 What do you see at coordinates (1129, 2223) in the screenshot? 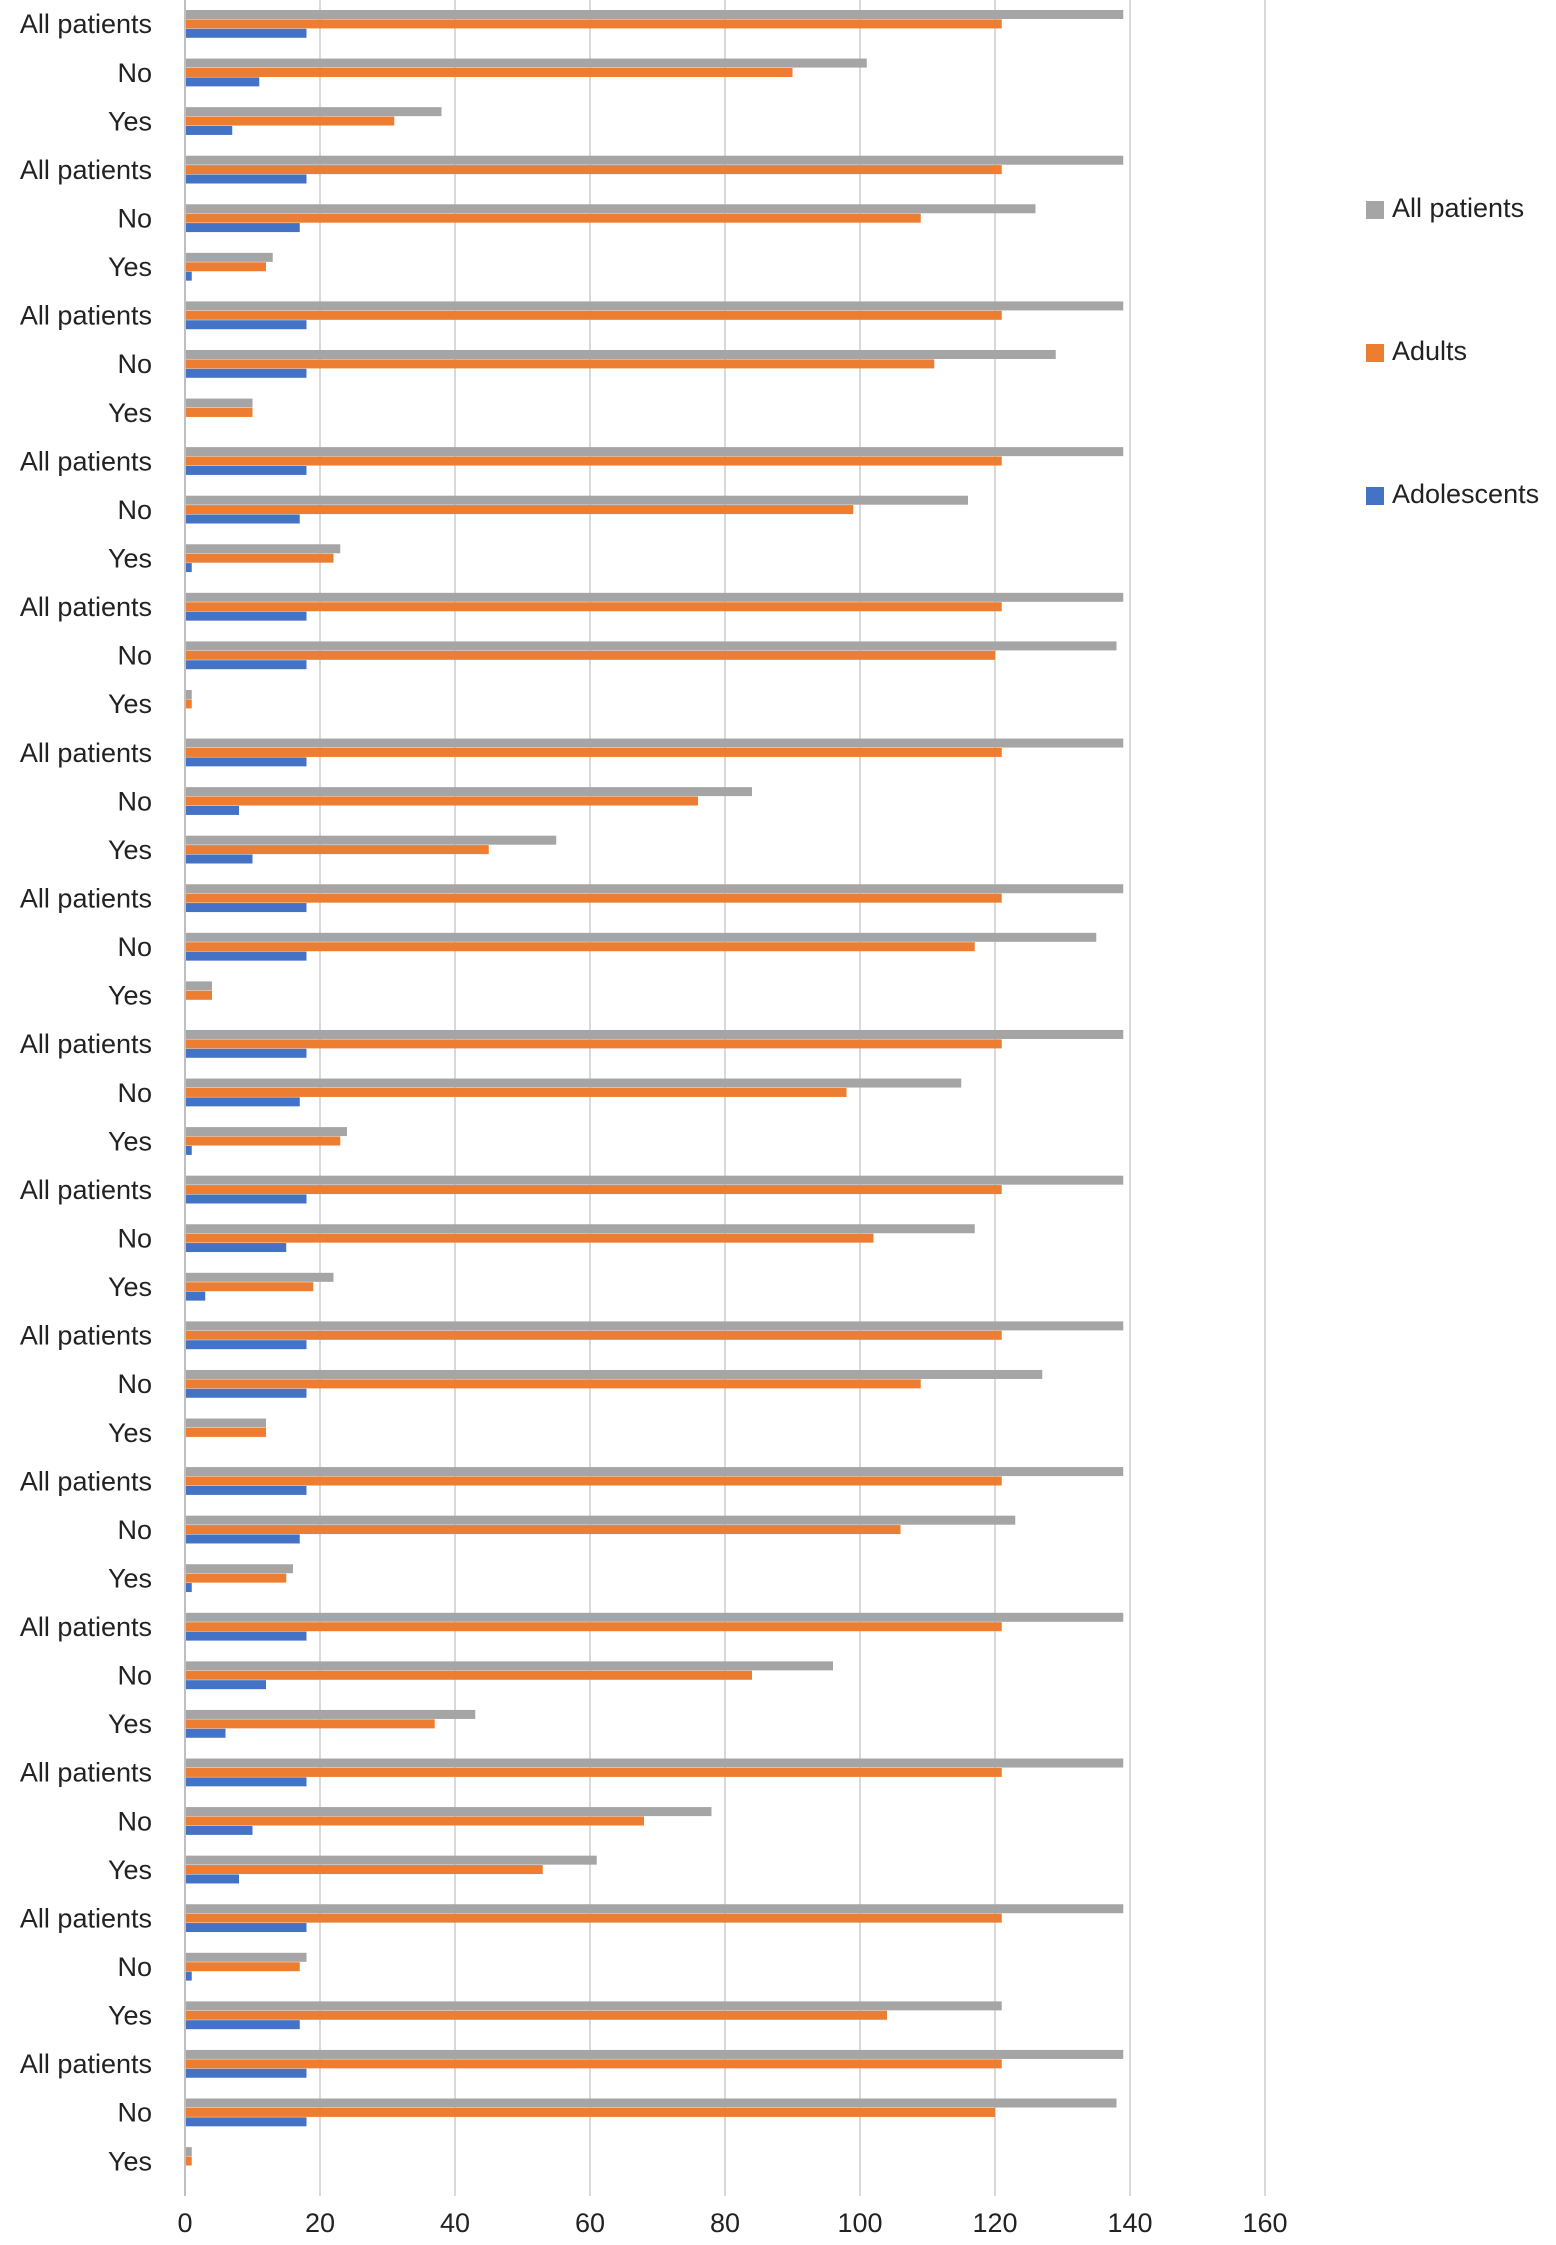
I see `x-tick-label: 140` at bounding box center [1129, 2223].